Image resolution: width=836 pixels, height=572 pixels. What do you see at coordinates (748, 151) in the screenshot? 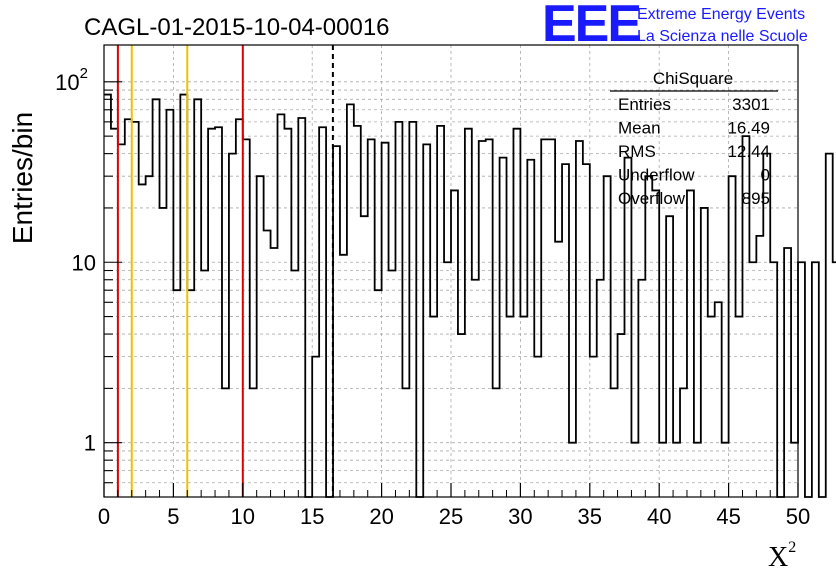
I see `stats-row-value: 12.44` at bounding box center [748, 151].